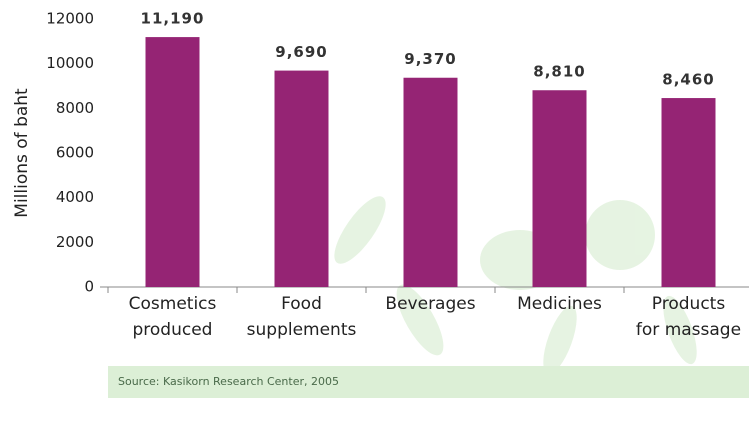  What do you see at coordinates (301, 304) in the screenshot?
I see `x-tick-label: Food` at bounding box center [301, 304].